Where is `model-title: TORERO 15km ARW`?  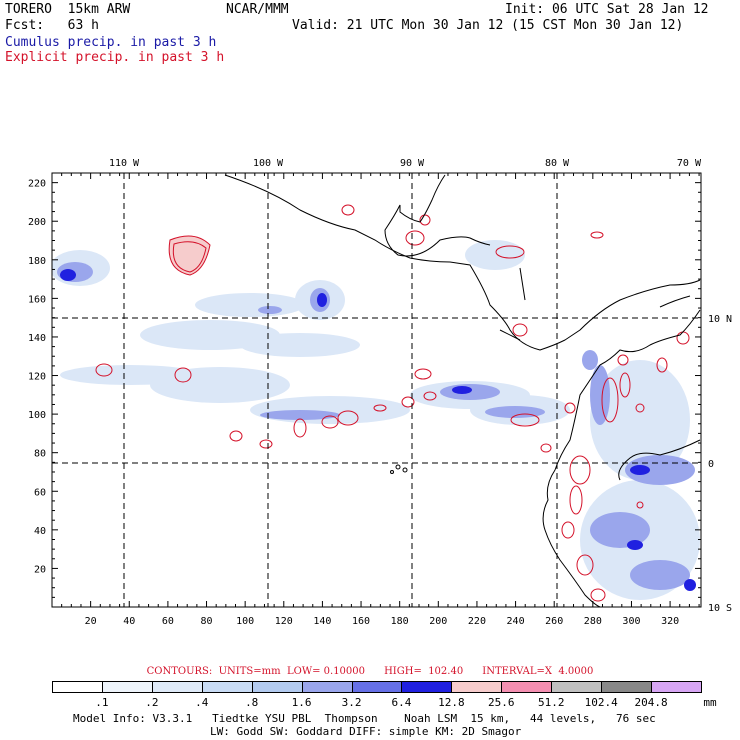 model-title: TORERO 15km ARW is located at coordinates (68, 9).